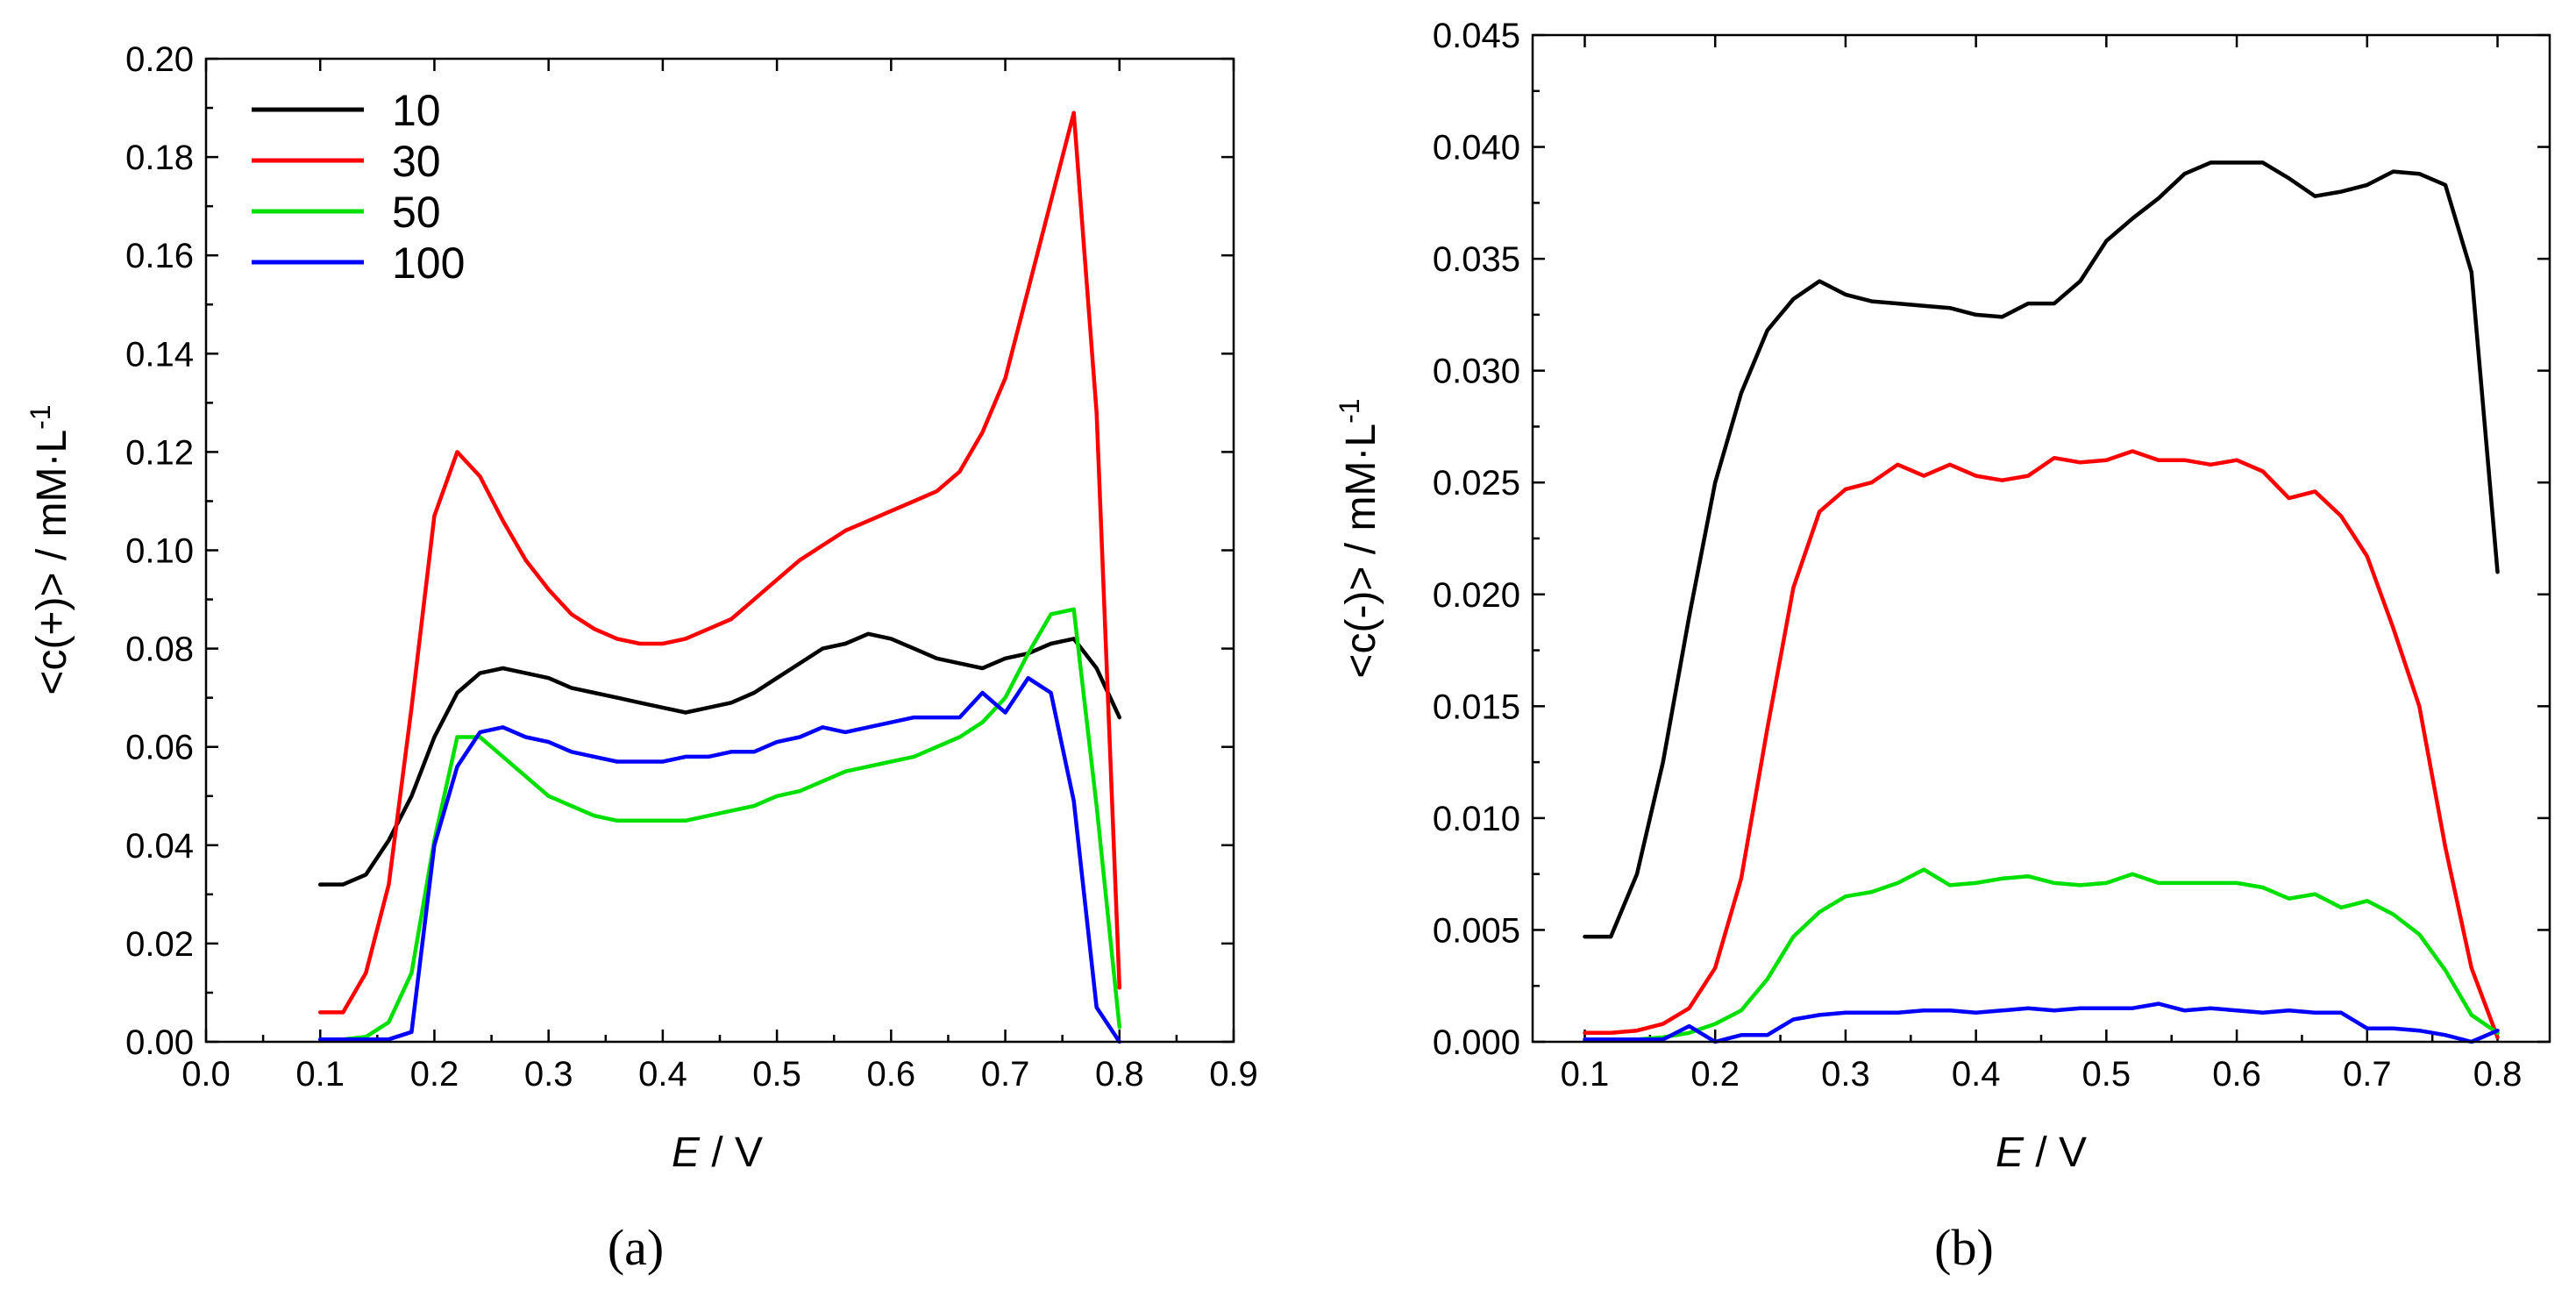  I want to click on chart-a-x-tick-label: 0.5, so click(776, 1074).